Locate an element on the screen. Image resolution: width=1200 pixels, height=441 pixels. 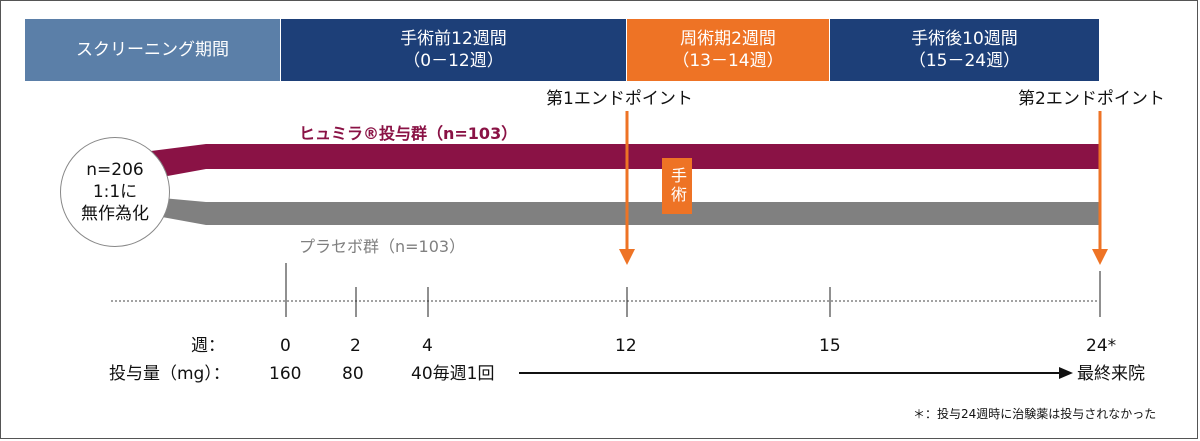
randomization-ratio: 1:1に is located at coordinates (115, 192).